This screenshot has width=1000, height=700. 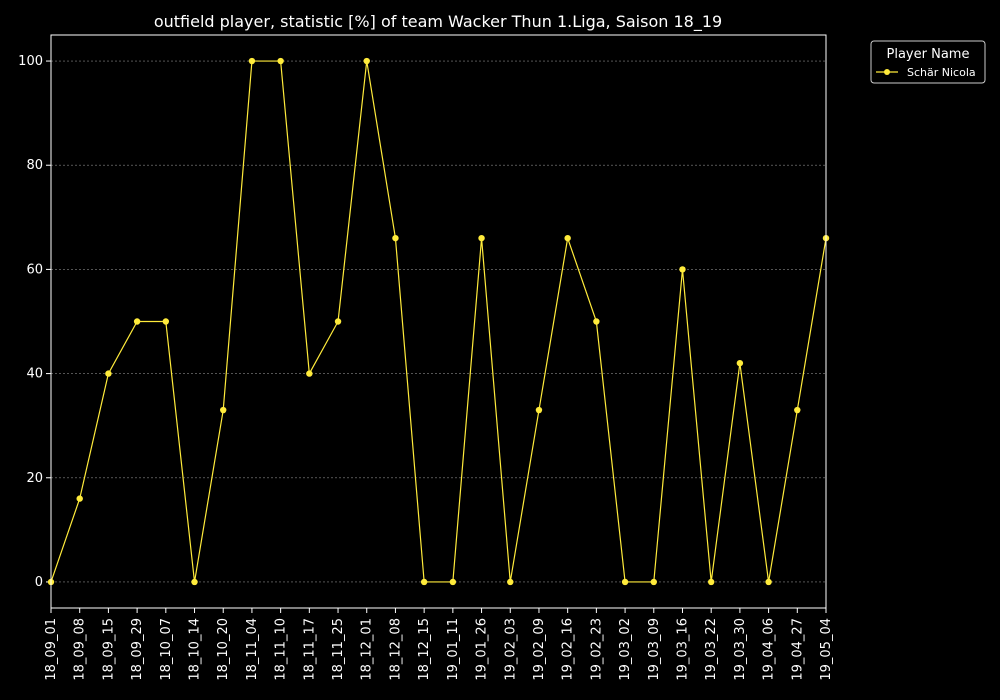 I want to click on x-tick-label: 18_12_15, so click(x=424, y=649).